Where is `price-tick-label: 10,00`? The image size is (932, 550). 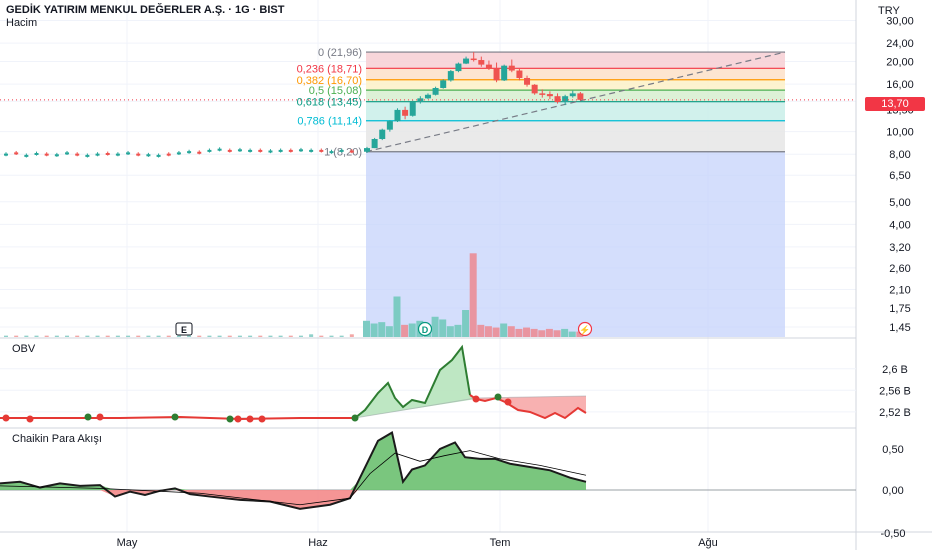
price-tick-label: 10,00 is located at coordinates (900, 133).